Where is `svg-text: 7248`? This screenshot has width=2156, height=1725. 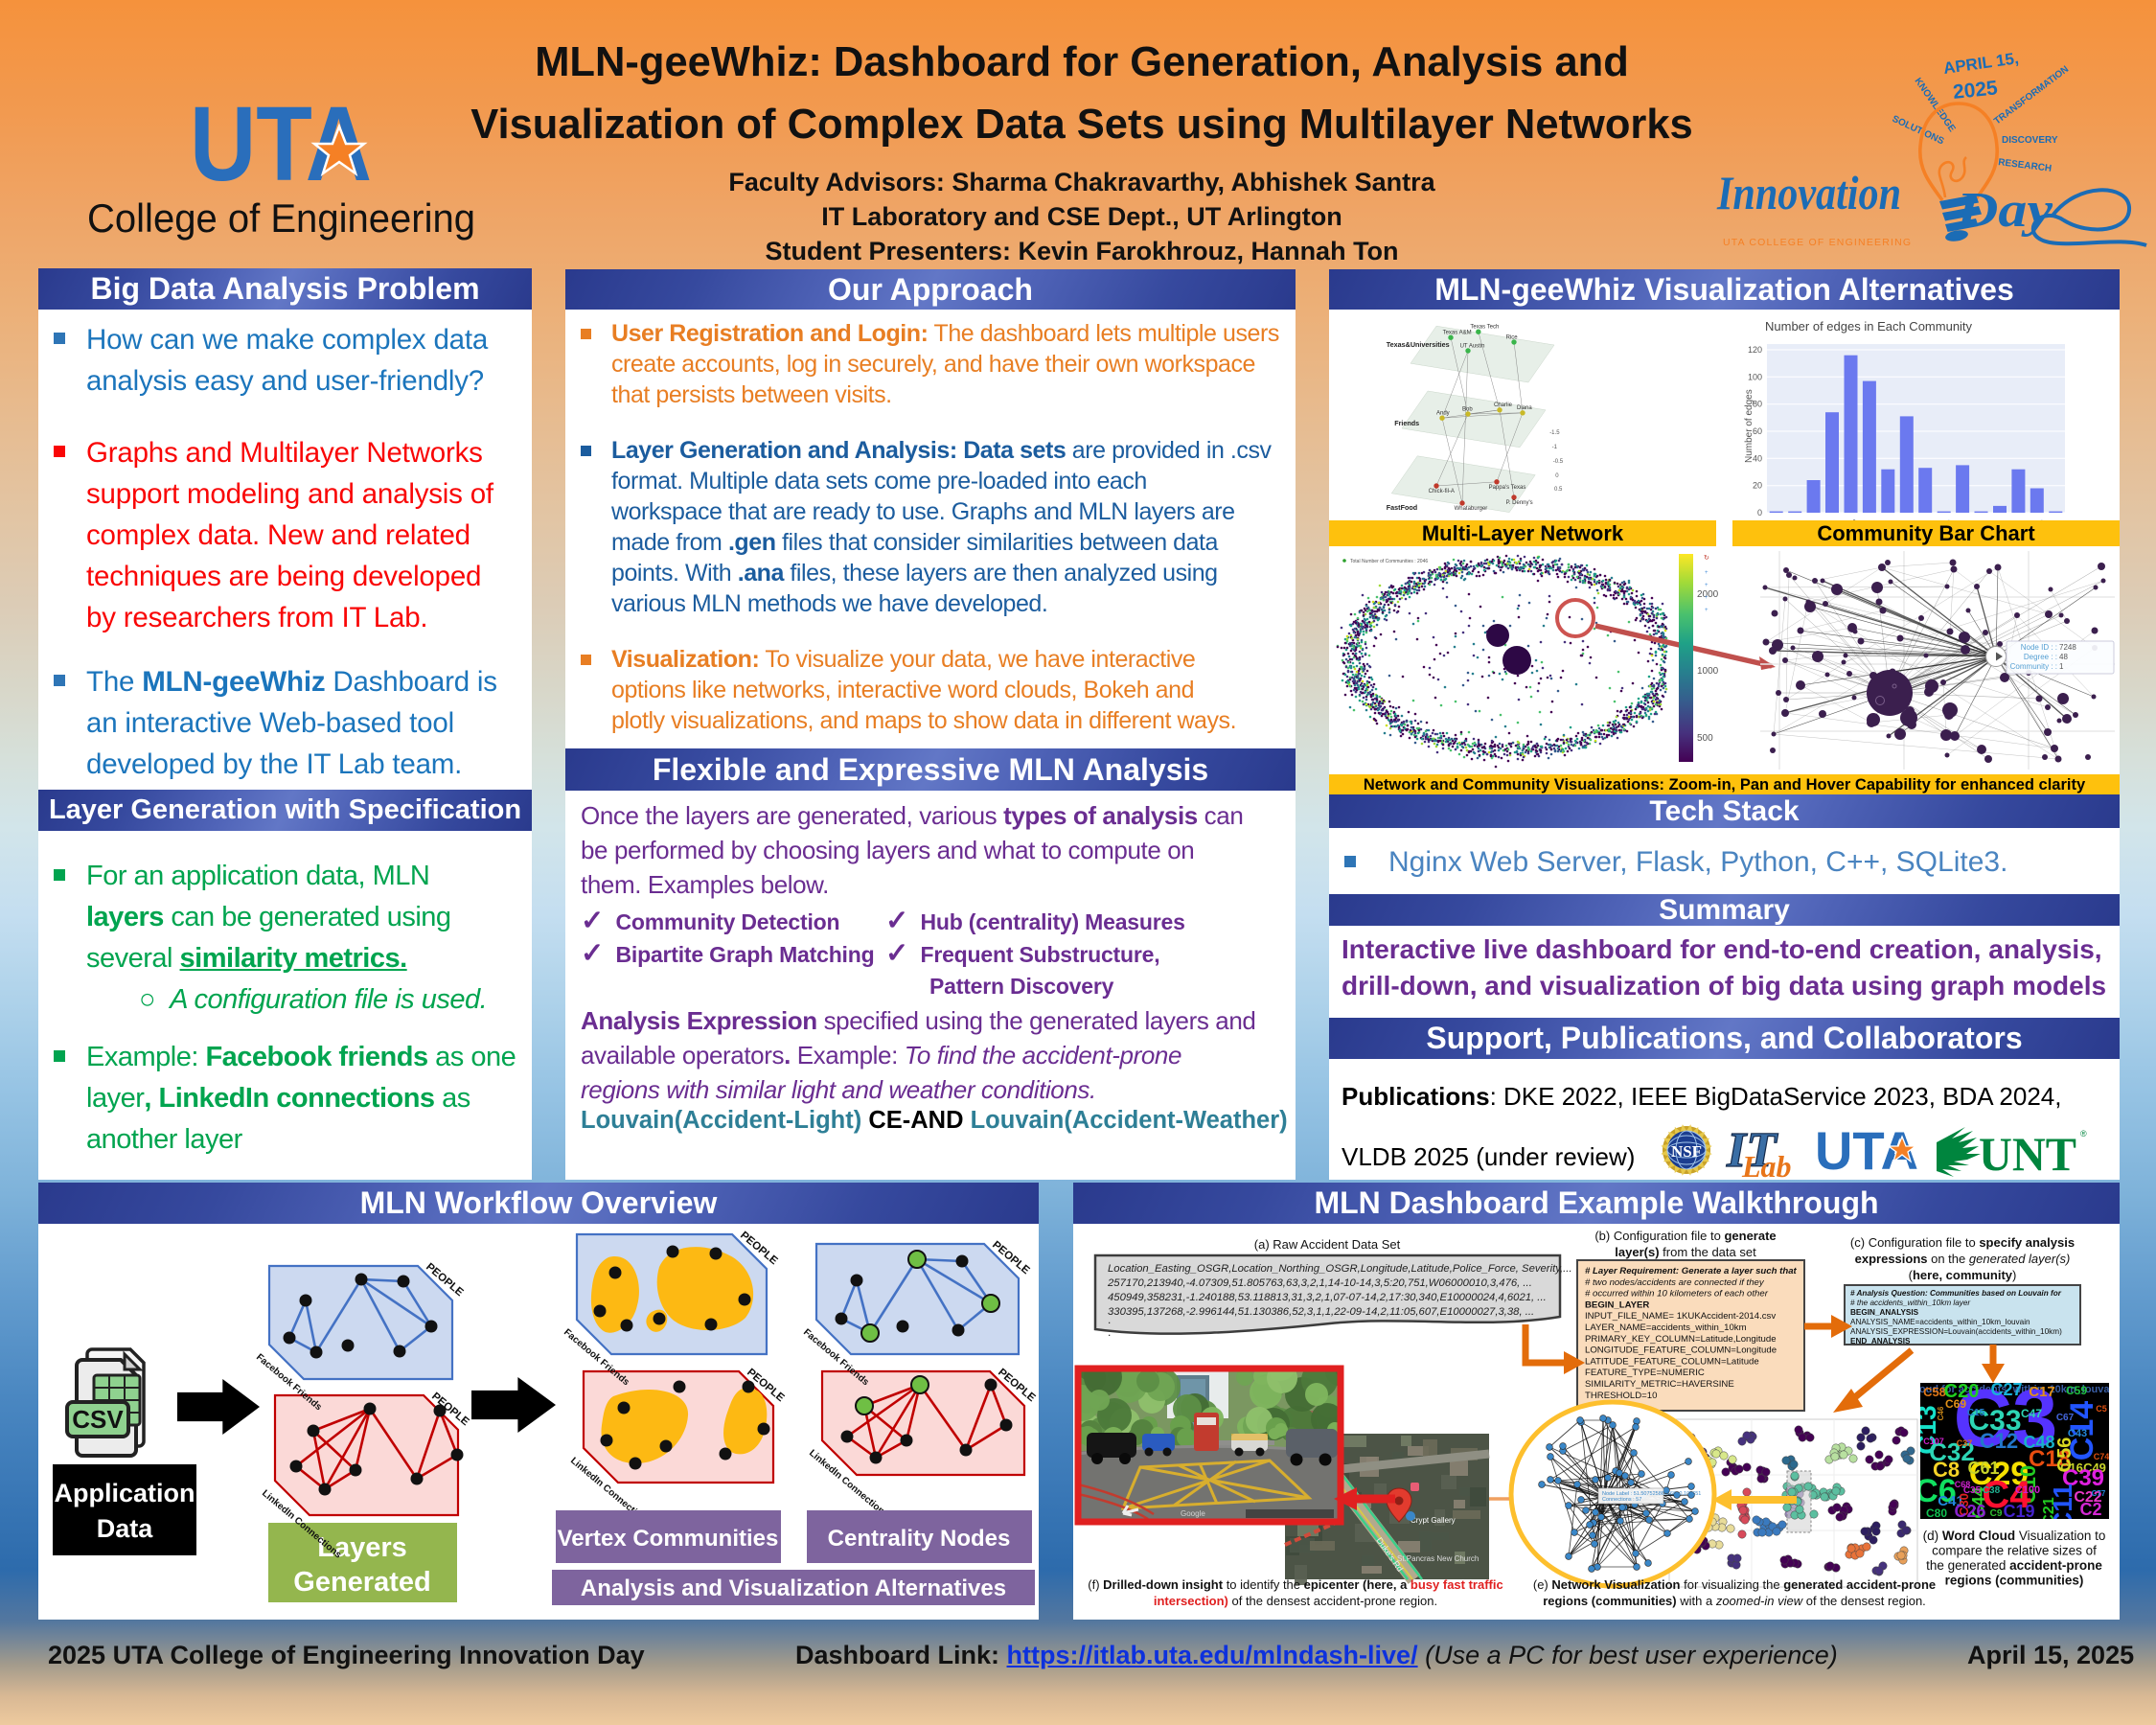
svg-text: 7248 is located at coordinates (2067, 647).